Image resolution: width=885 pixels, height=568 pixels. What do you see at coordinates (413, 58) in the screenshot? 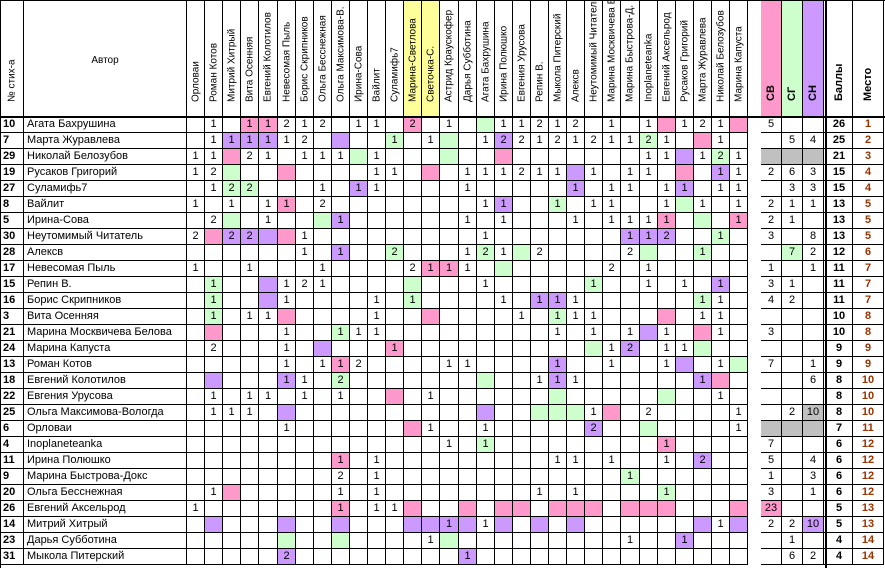
I see `header-voter-13: Марина-Светлова` at bounding box center [413, 58].